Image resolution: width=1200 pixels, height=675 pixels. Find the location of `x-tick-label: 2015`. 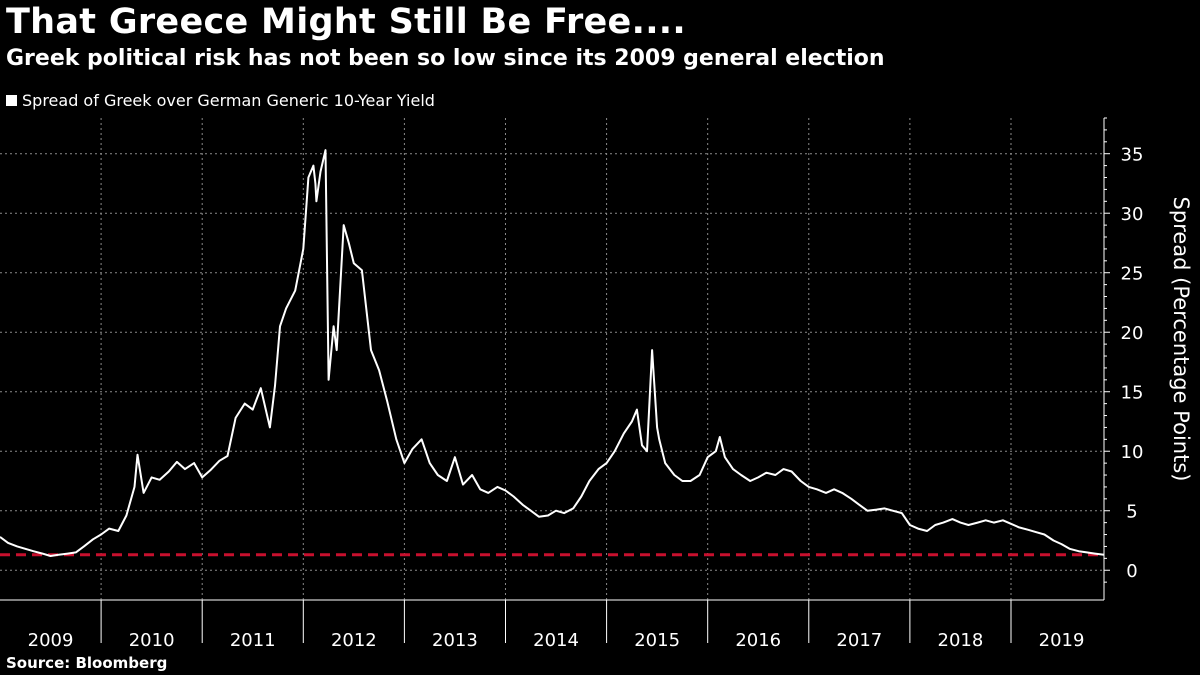

x-tick-label: 2015 is located at coordinates (657, 640).